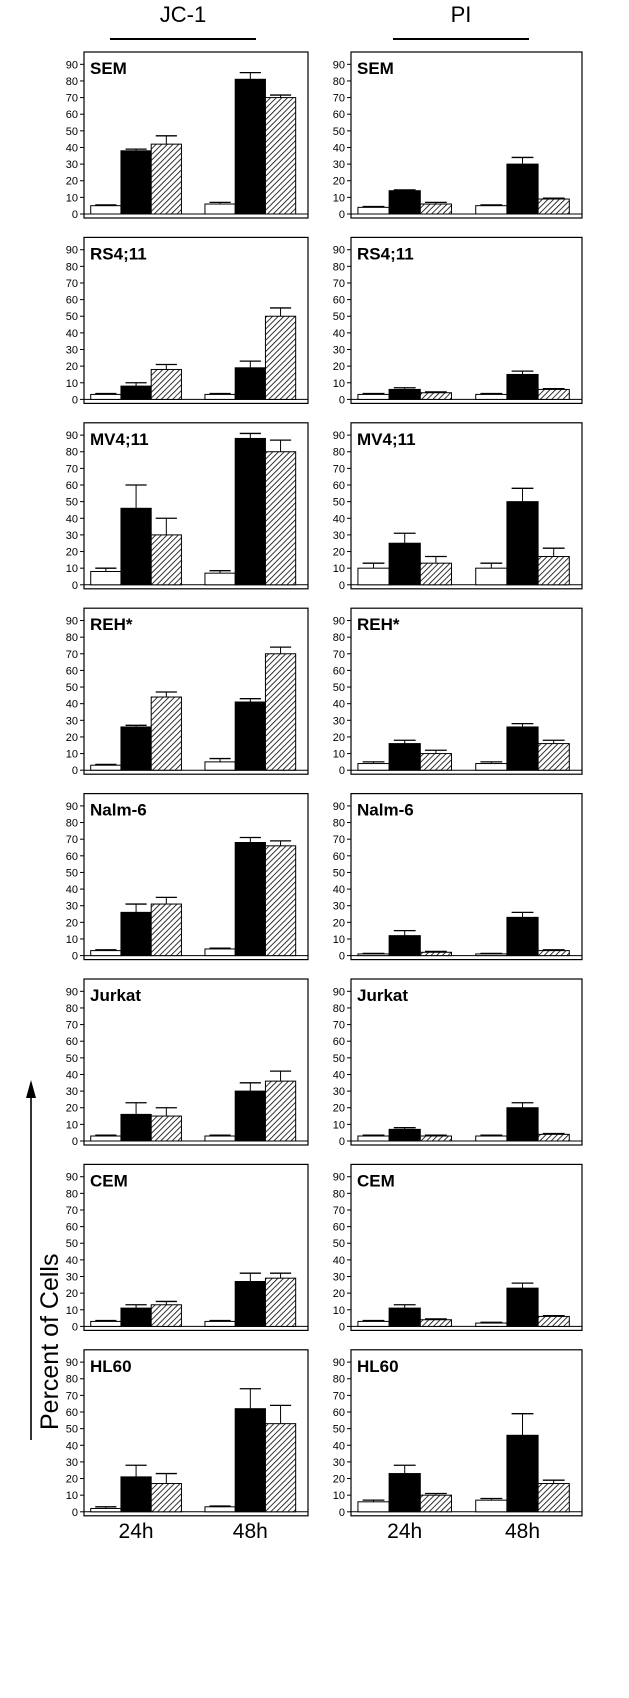 This screenshot has height=1698, width=629. What do you see at coordinates (187, 136) in the screenshot?
I see `panel-jc-1-sem: 0 10 20 30 40 50 60 70 80 90 SEM` at bounding box center [187, 136].